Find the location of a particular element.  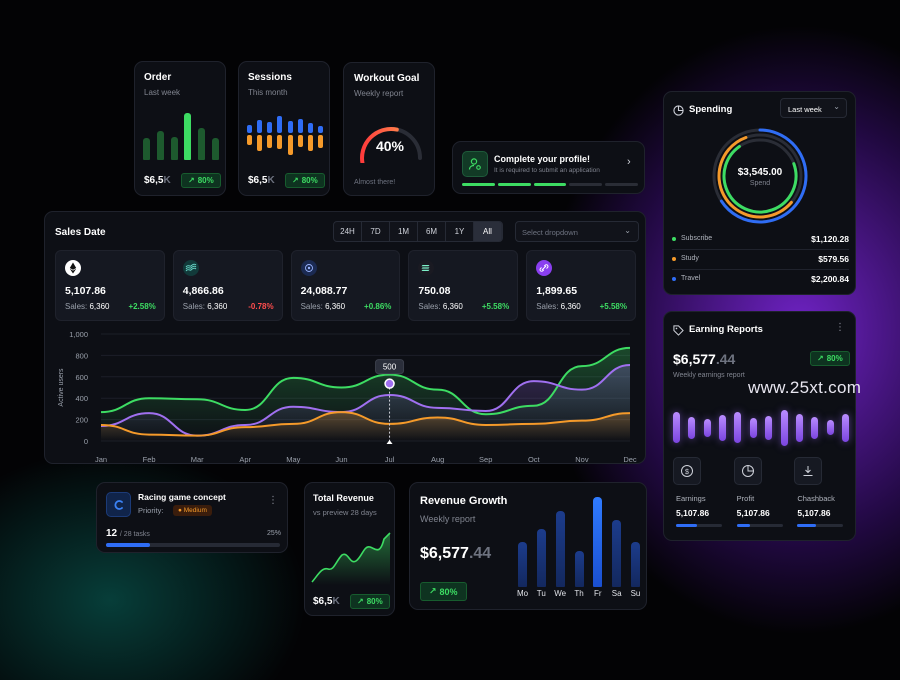

spending-item: Study $579.56 is located at coordinates (760, 260).